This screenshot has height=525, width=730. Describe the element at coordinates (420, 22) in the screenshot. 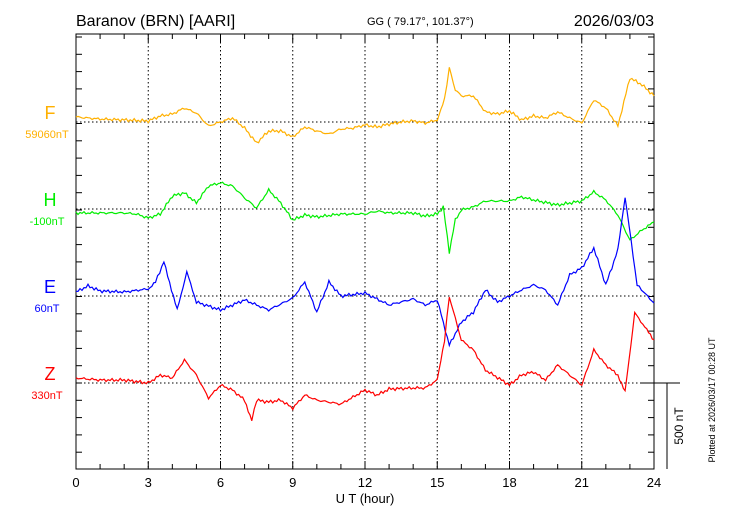

I see `station-coords: GG ( 79.17°, 101.37°)` at that location.